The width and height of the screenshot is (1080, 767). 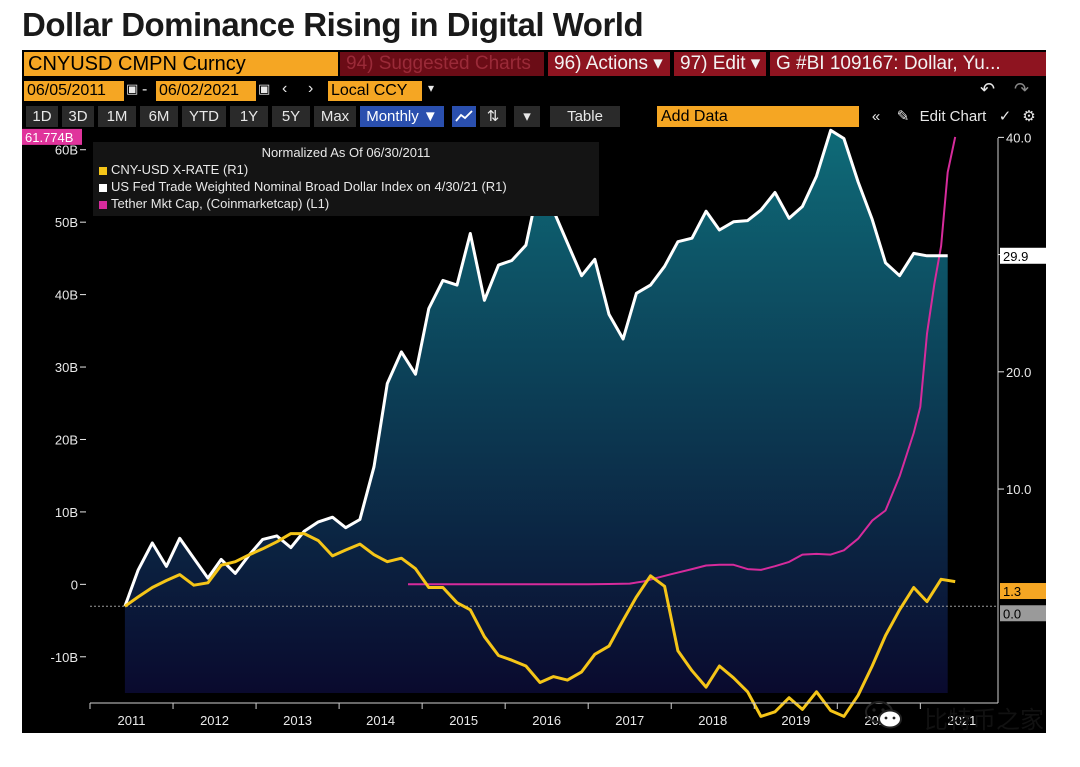 What do you see at coordinates (1005, 116) in the screenshot?
I see `crosshair-icon: ✓` at bounding box center [1005, 116].